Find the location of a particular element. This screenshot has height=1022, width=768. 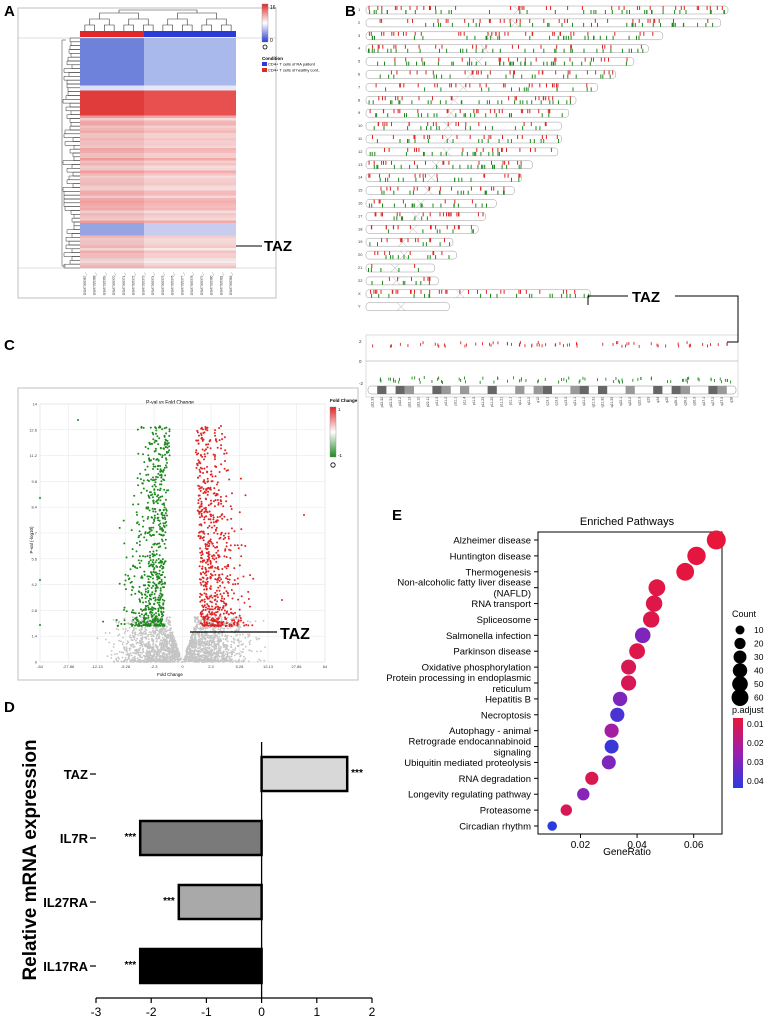

panel-a-letter: A is located at coordinates (9, 11).